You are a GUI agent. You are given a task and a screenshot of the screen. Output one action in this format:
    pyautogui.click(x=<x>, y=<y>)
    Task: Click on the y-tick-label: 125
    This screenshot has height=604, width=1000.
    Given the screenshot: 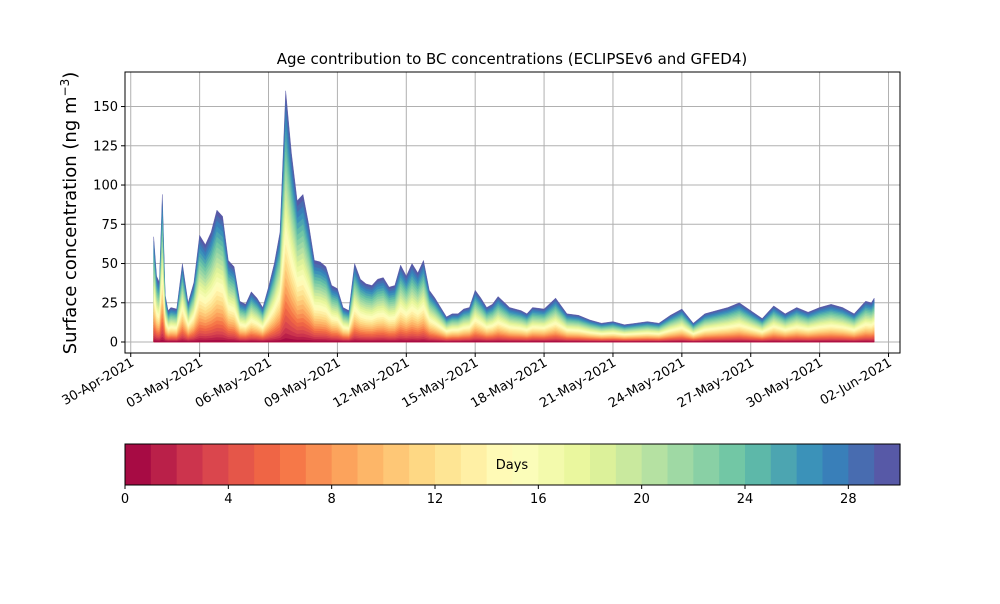 What is the action you would take?
    pyautogui.click(x=105, y=146)
    